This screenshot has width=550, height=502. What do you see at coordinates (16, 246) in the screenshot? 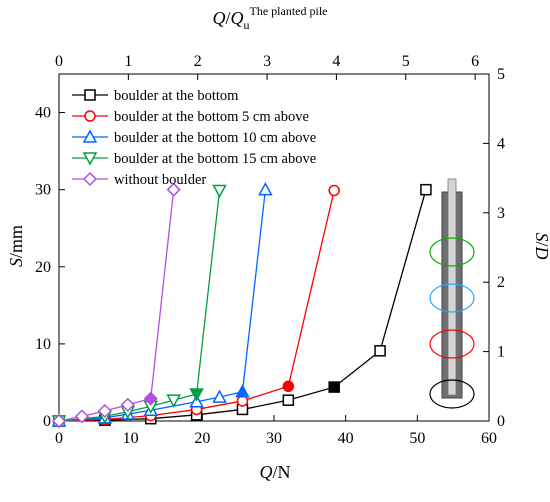
I see `y-axis-label: S/mm` at bounding box center [16, 246].